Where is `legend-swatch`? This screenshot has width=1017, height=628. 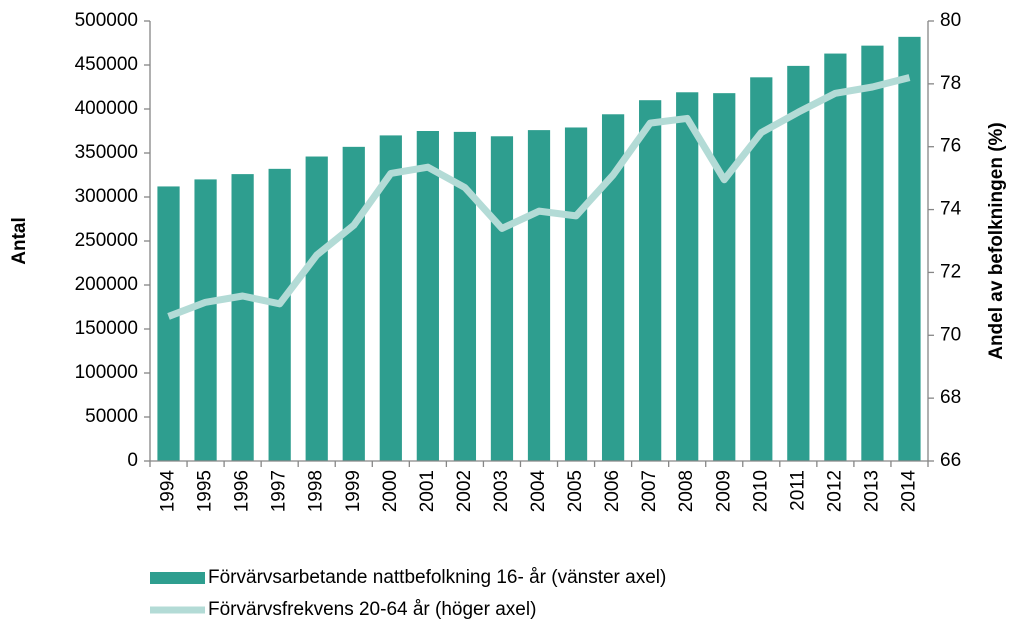
legend-swatch is located at coordinates (177, 578).